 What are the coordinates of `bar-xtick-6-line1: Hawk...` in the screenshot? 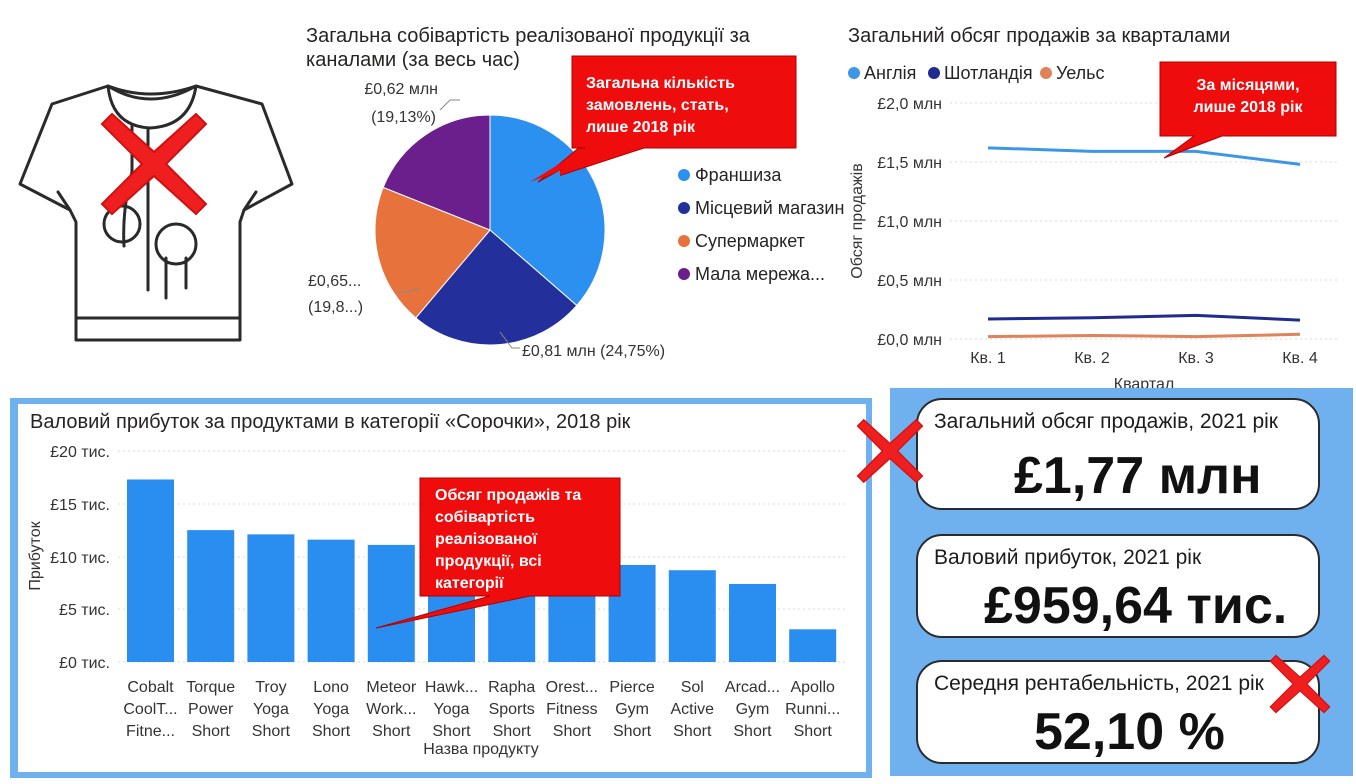 It's located at (451, 687).